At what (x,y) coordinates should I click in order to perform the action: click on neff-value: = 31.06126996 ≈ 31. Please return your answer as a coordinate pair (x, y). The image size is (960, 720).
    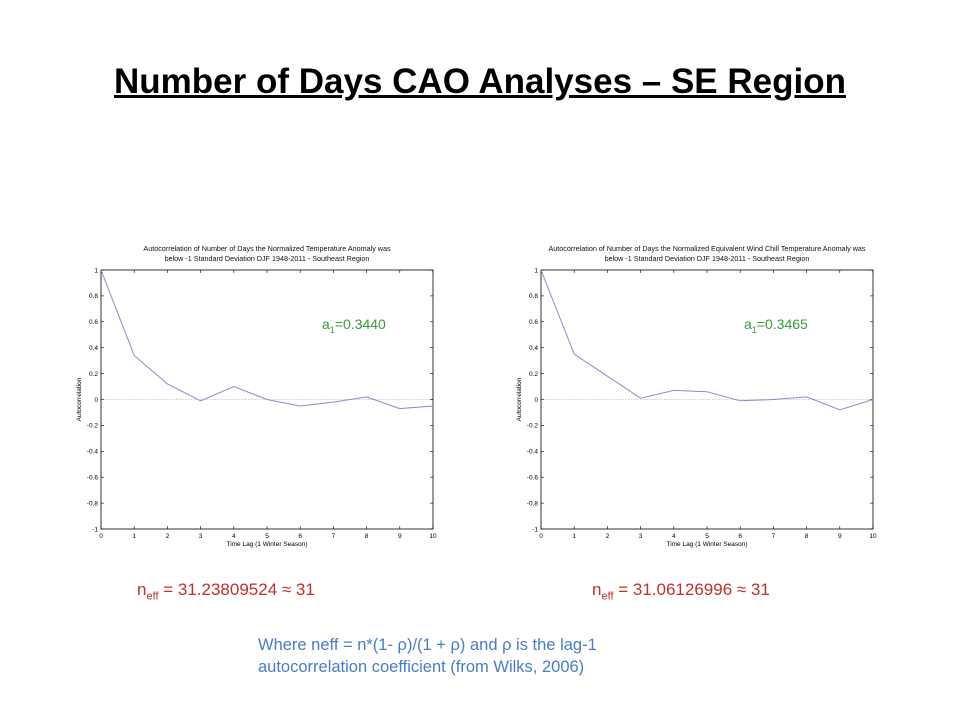
    Looking at the image, I should click on (691, 589).